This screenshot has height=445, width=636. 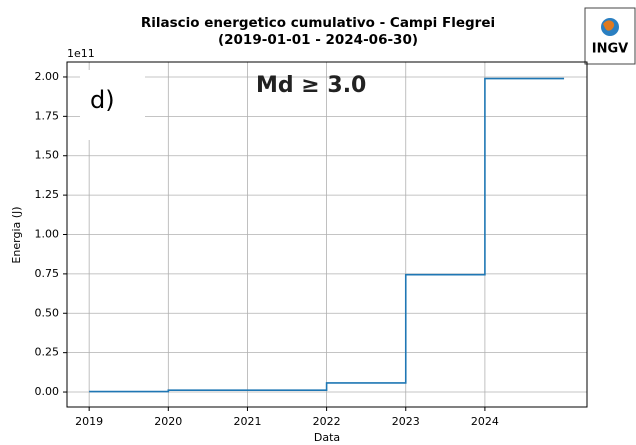 I want to click on x-tick-label: 2021, so click(x=247, y=421).